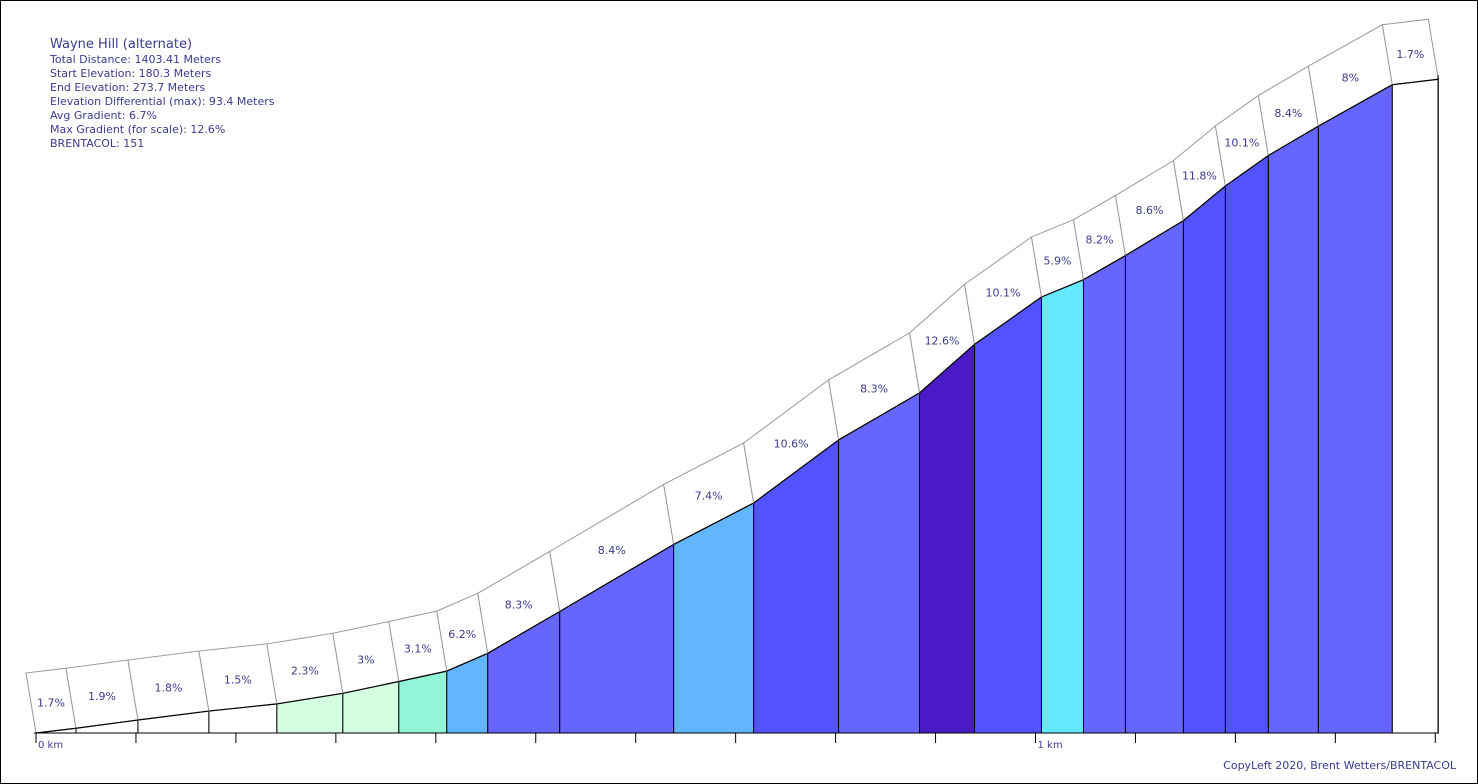  Describe the element at coordinates (612, 550) in the screenshot. I see `gradient-label-10: 8.4%` at that location.